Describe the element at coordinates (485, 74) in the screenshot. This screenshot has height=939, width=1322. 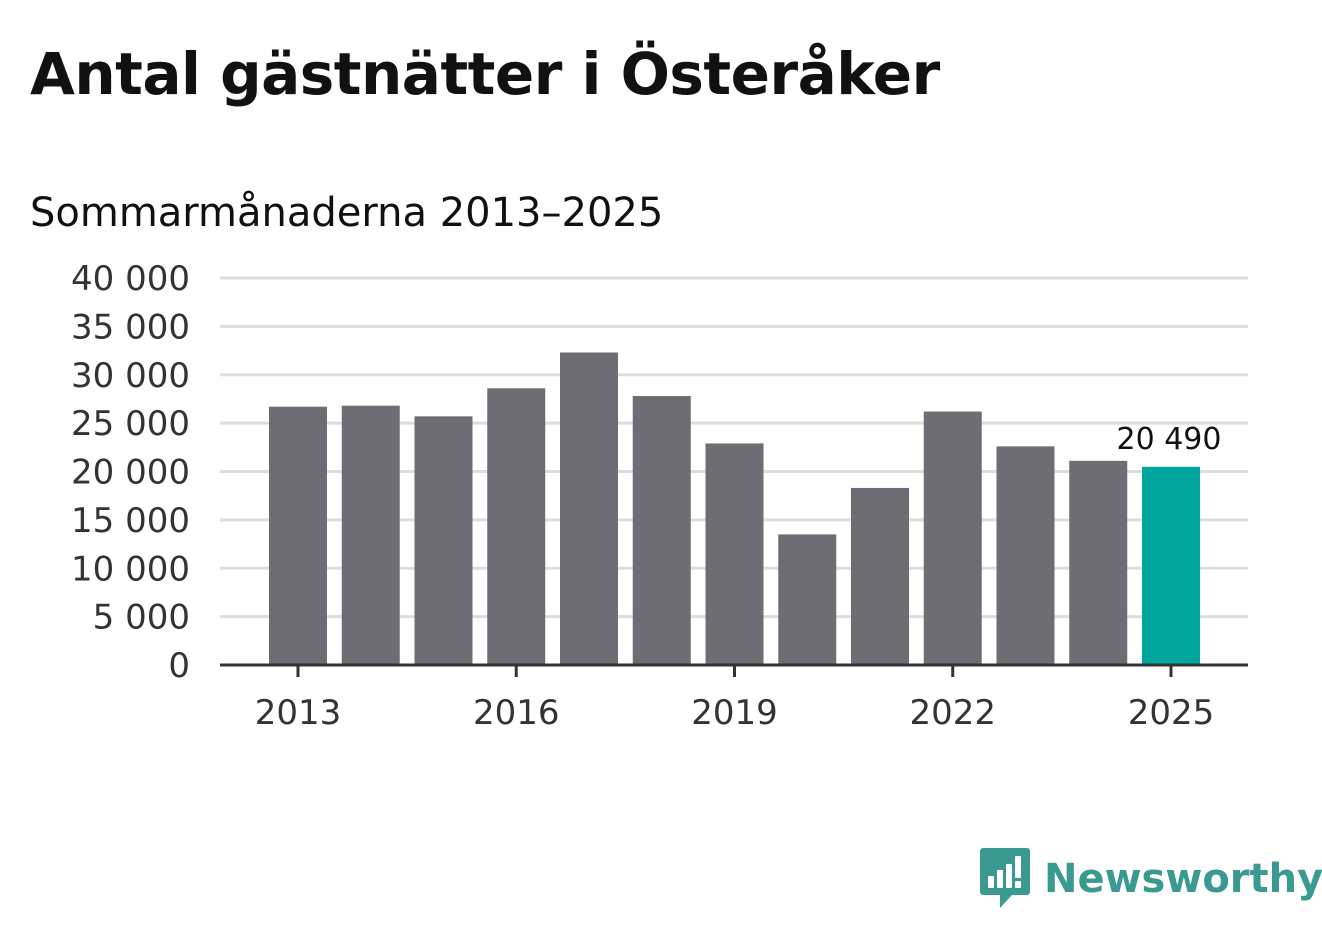
I see `chart-title: Antal gästnätter i Österåker` at that location.